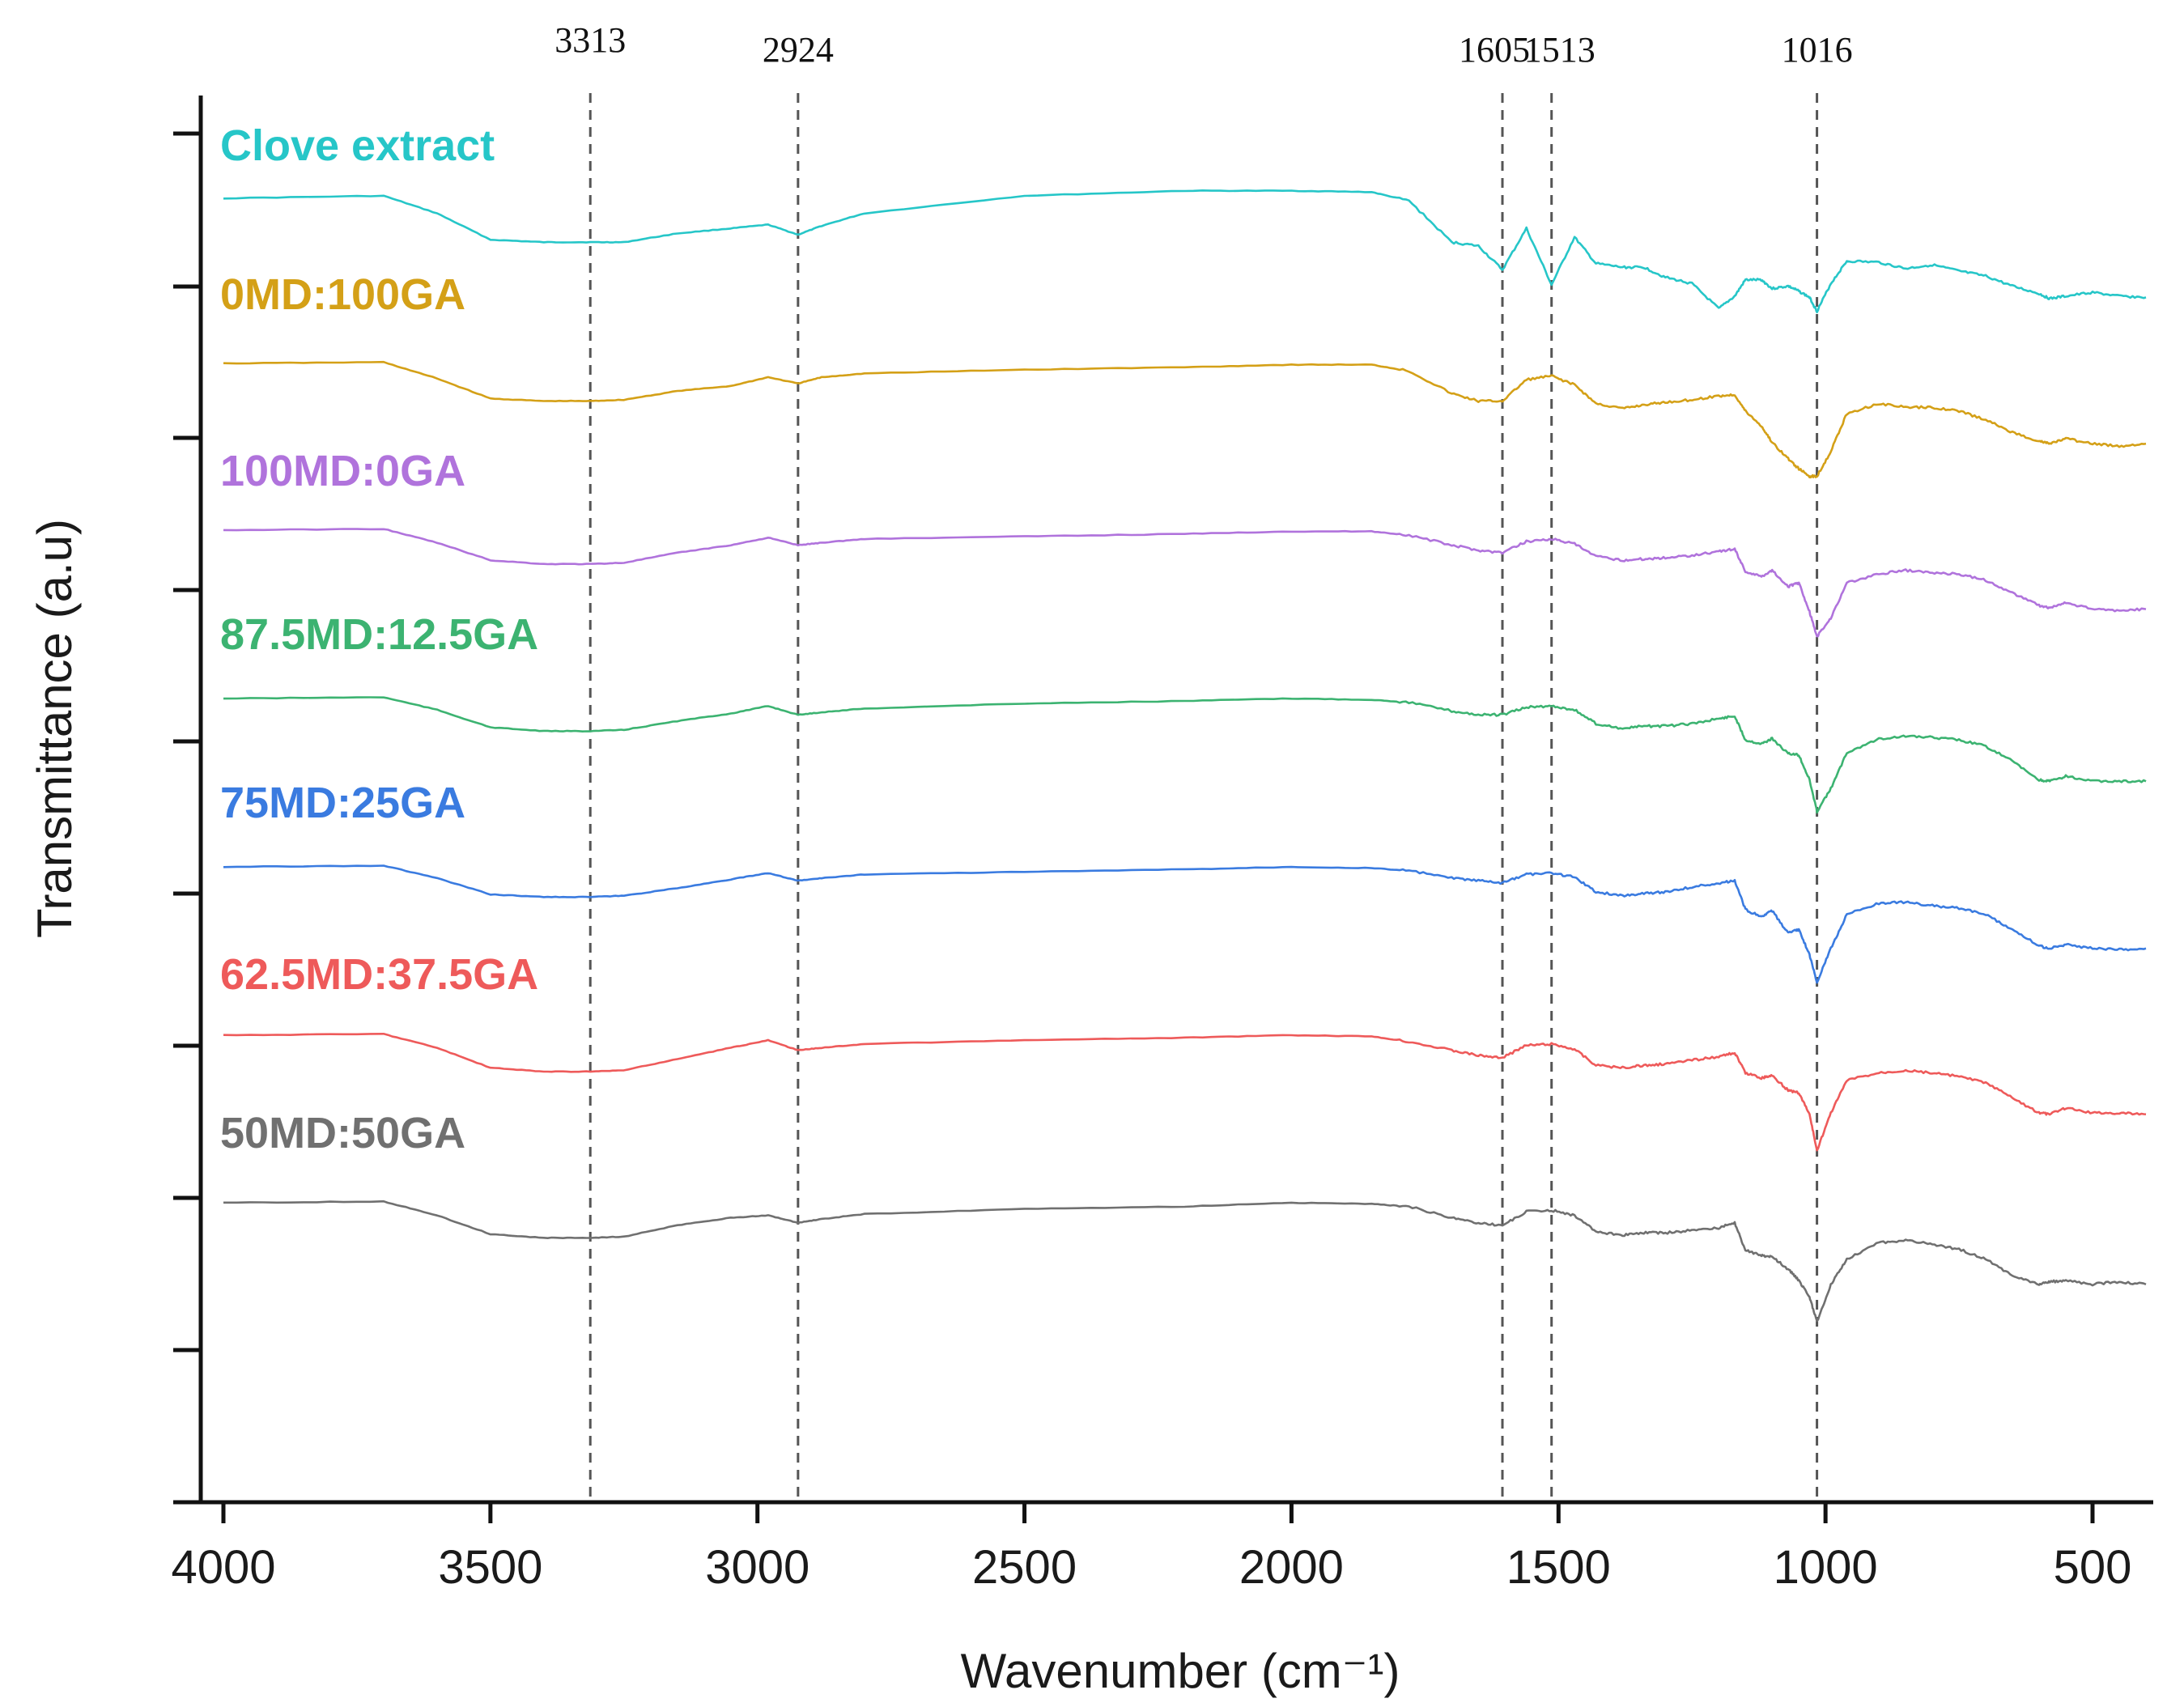  What do you see at coordinates (1185, 1092) in the screenshot?
I see `trace-62-5md-37-5ga` at bounding box center [1185, 1092].